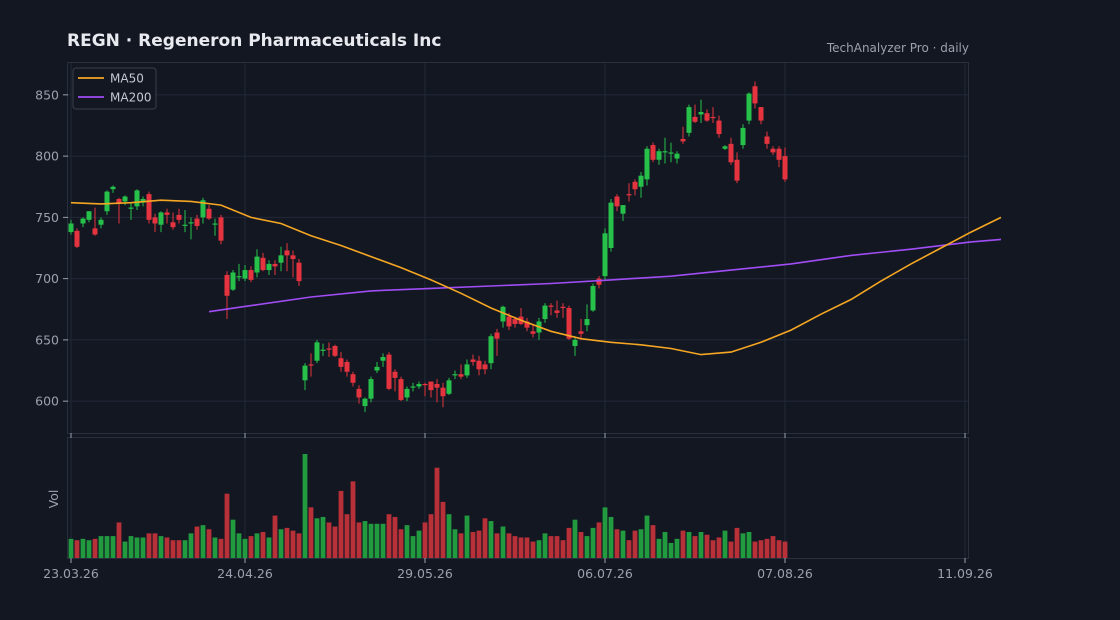  What do you see at coordinates (254, 41) in the screenshot?
I see `chart-title: REGN · Regeneron Pharmaceuticals Inc` at bounding box center [254, 41].